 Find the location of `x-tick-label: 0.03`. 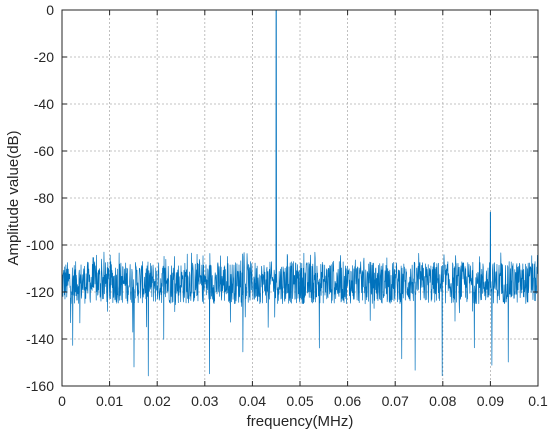

x-tick-label: 0.03 is located at coordinates (204, 401).